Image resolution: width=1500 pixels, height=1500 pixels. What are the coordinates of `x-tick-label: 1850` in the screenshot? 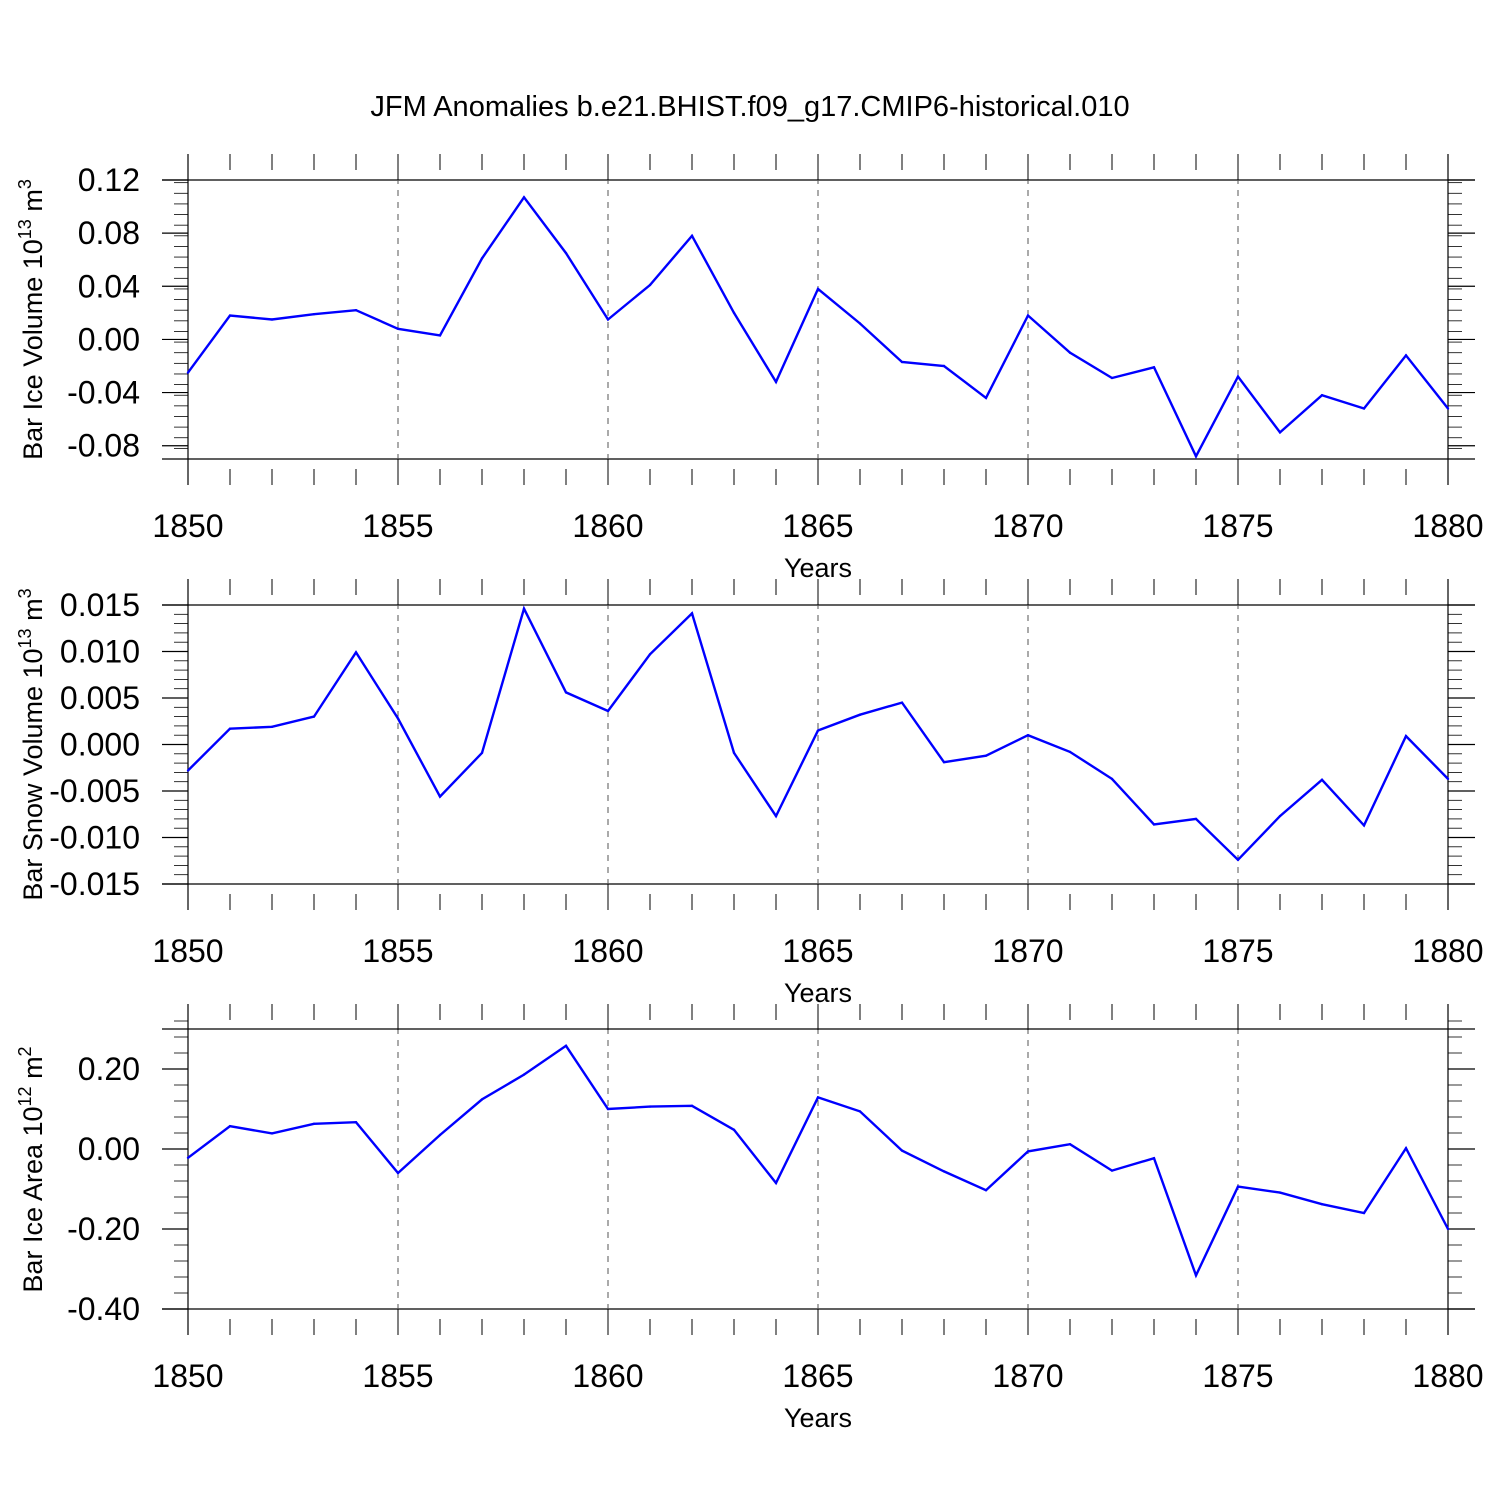 It's located at (187, 1376).